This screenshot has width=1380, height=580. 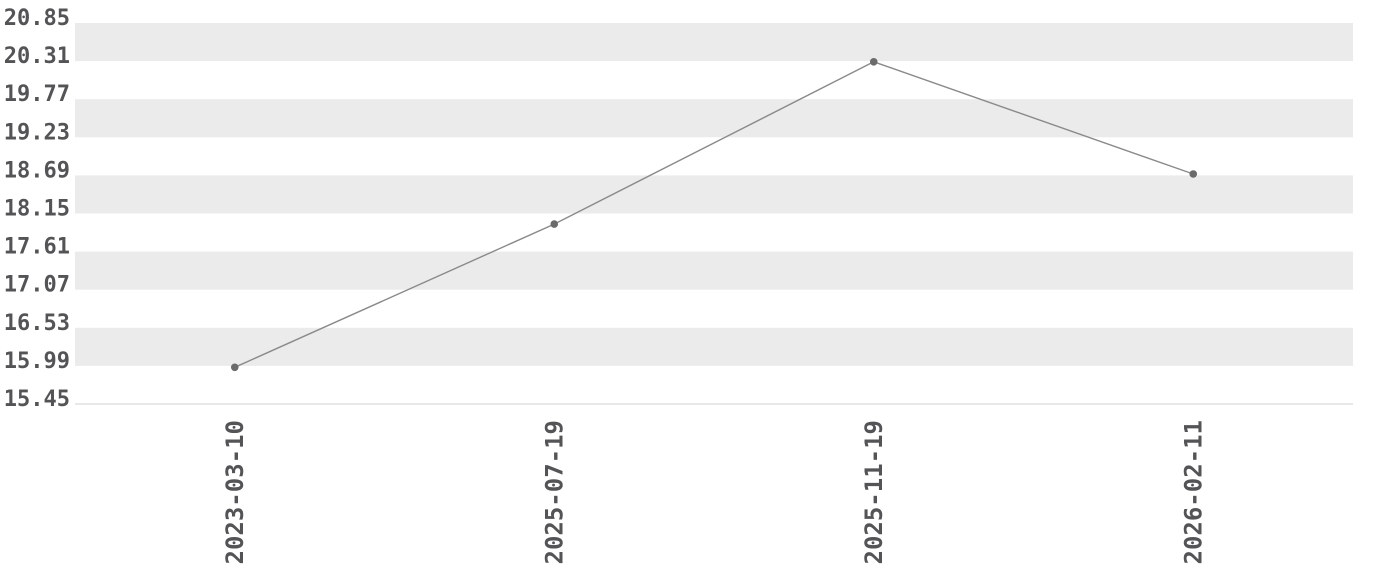 I want to click on x-tick-label: 2023-03-10, so click(x=235, y=492).